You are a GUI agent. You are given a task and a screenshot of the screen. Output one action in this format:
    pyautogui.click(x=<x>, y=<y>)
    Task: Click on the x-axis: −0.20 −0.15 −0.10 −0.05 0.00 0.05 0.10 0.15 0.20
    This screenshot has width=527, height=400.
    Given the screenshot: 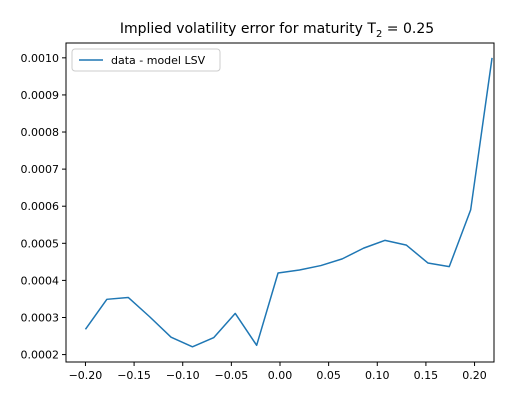 What is the action you would take?
    pyautogui.click(x=278, y=372)
    